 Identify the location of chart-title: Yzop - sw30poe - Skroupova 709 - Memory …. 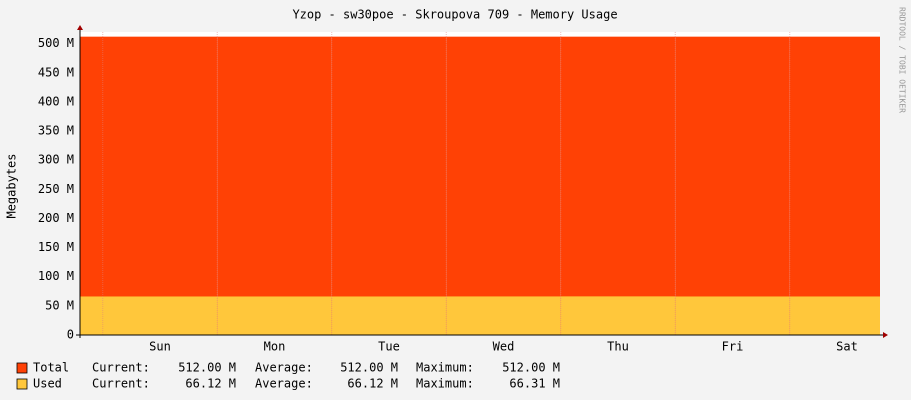
(454, 15).